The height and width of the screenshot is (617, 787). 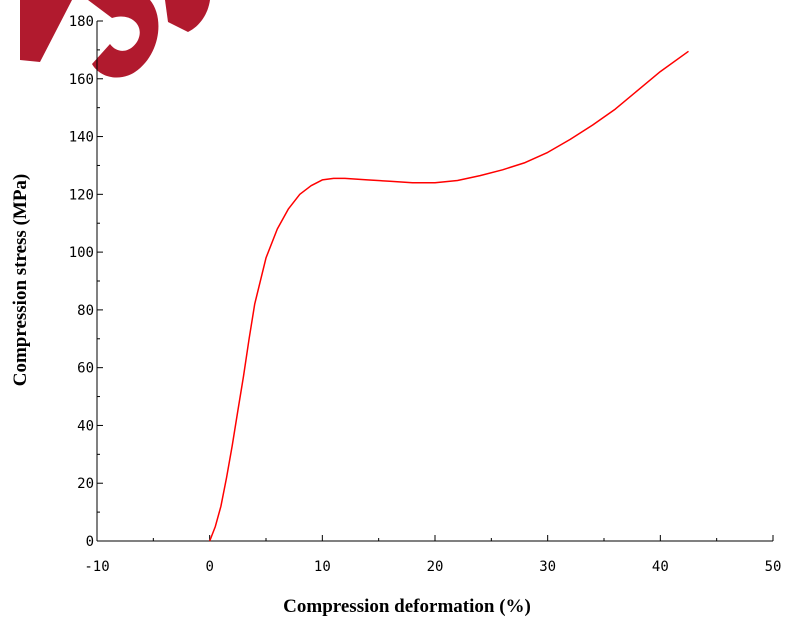 What do you see at coordinates (322, 567) in the screenshot?
I see `x-tick-label: 10` at bounding box center [322, 567].